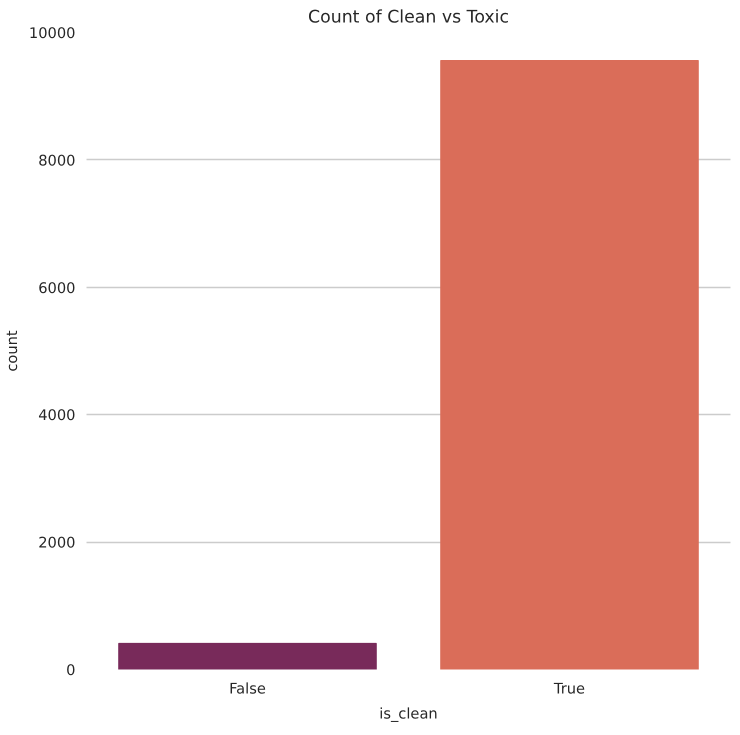 Image resolution: width=740 pixels, height=735 pixels. What do you see at coordinates (12, 351) in the screenshot?
I see `y-axis-title: count` at bounding box center [12, 351].